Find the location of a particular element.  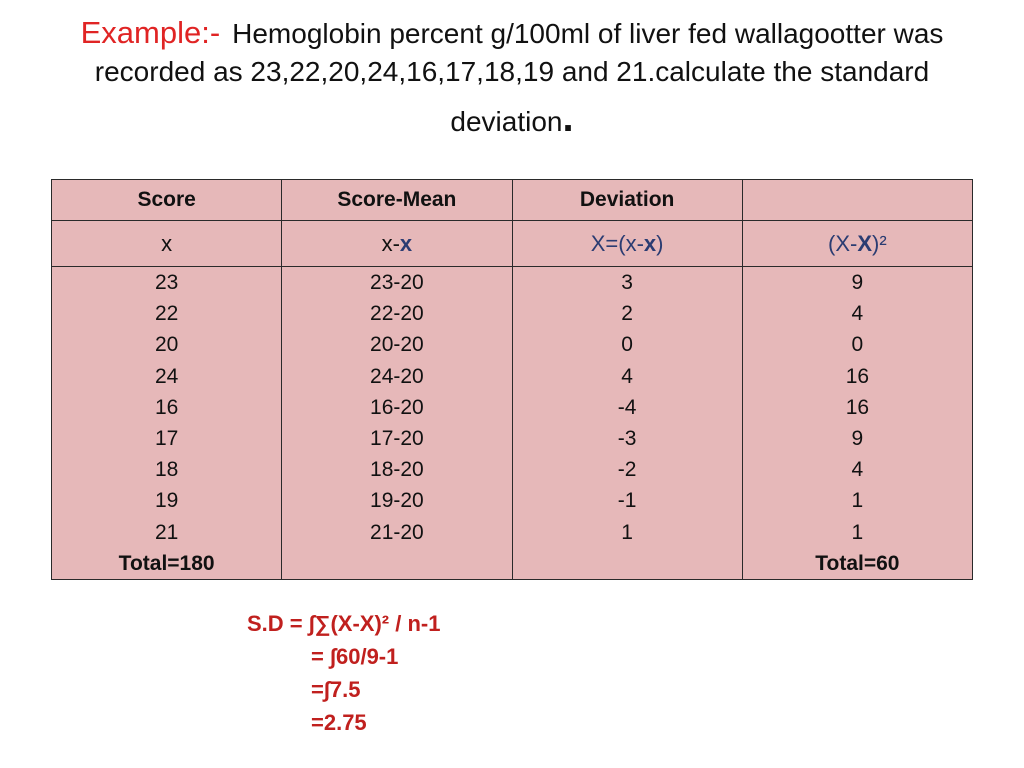

table-symbol-row: x x-x X=(x-x) (X-X)² is located at coordinates (512, 243).